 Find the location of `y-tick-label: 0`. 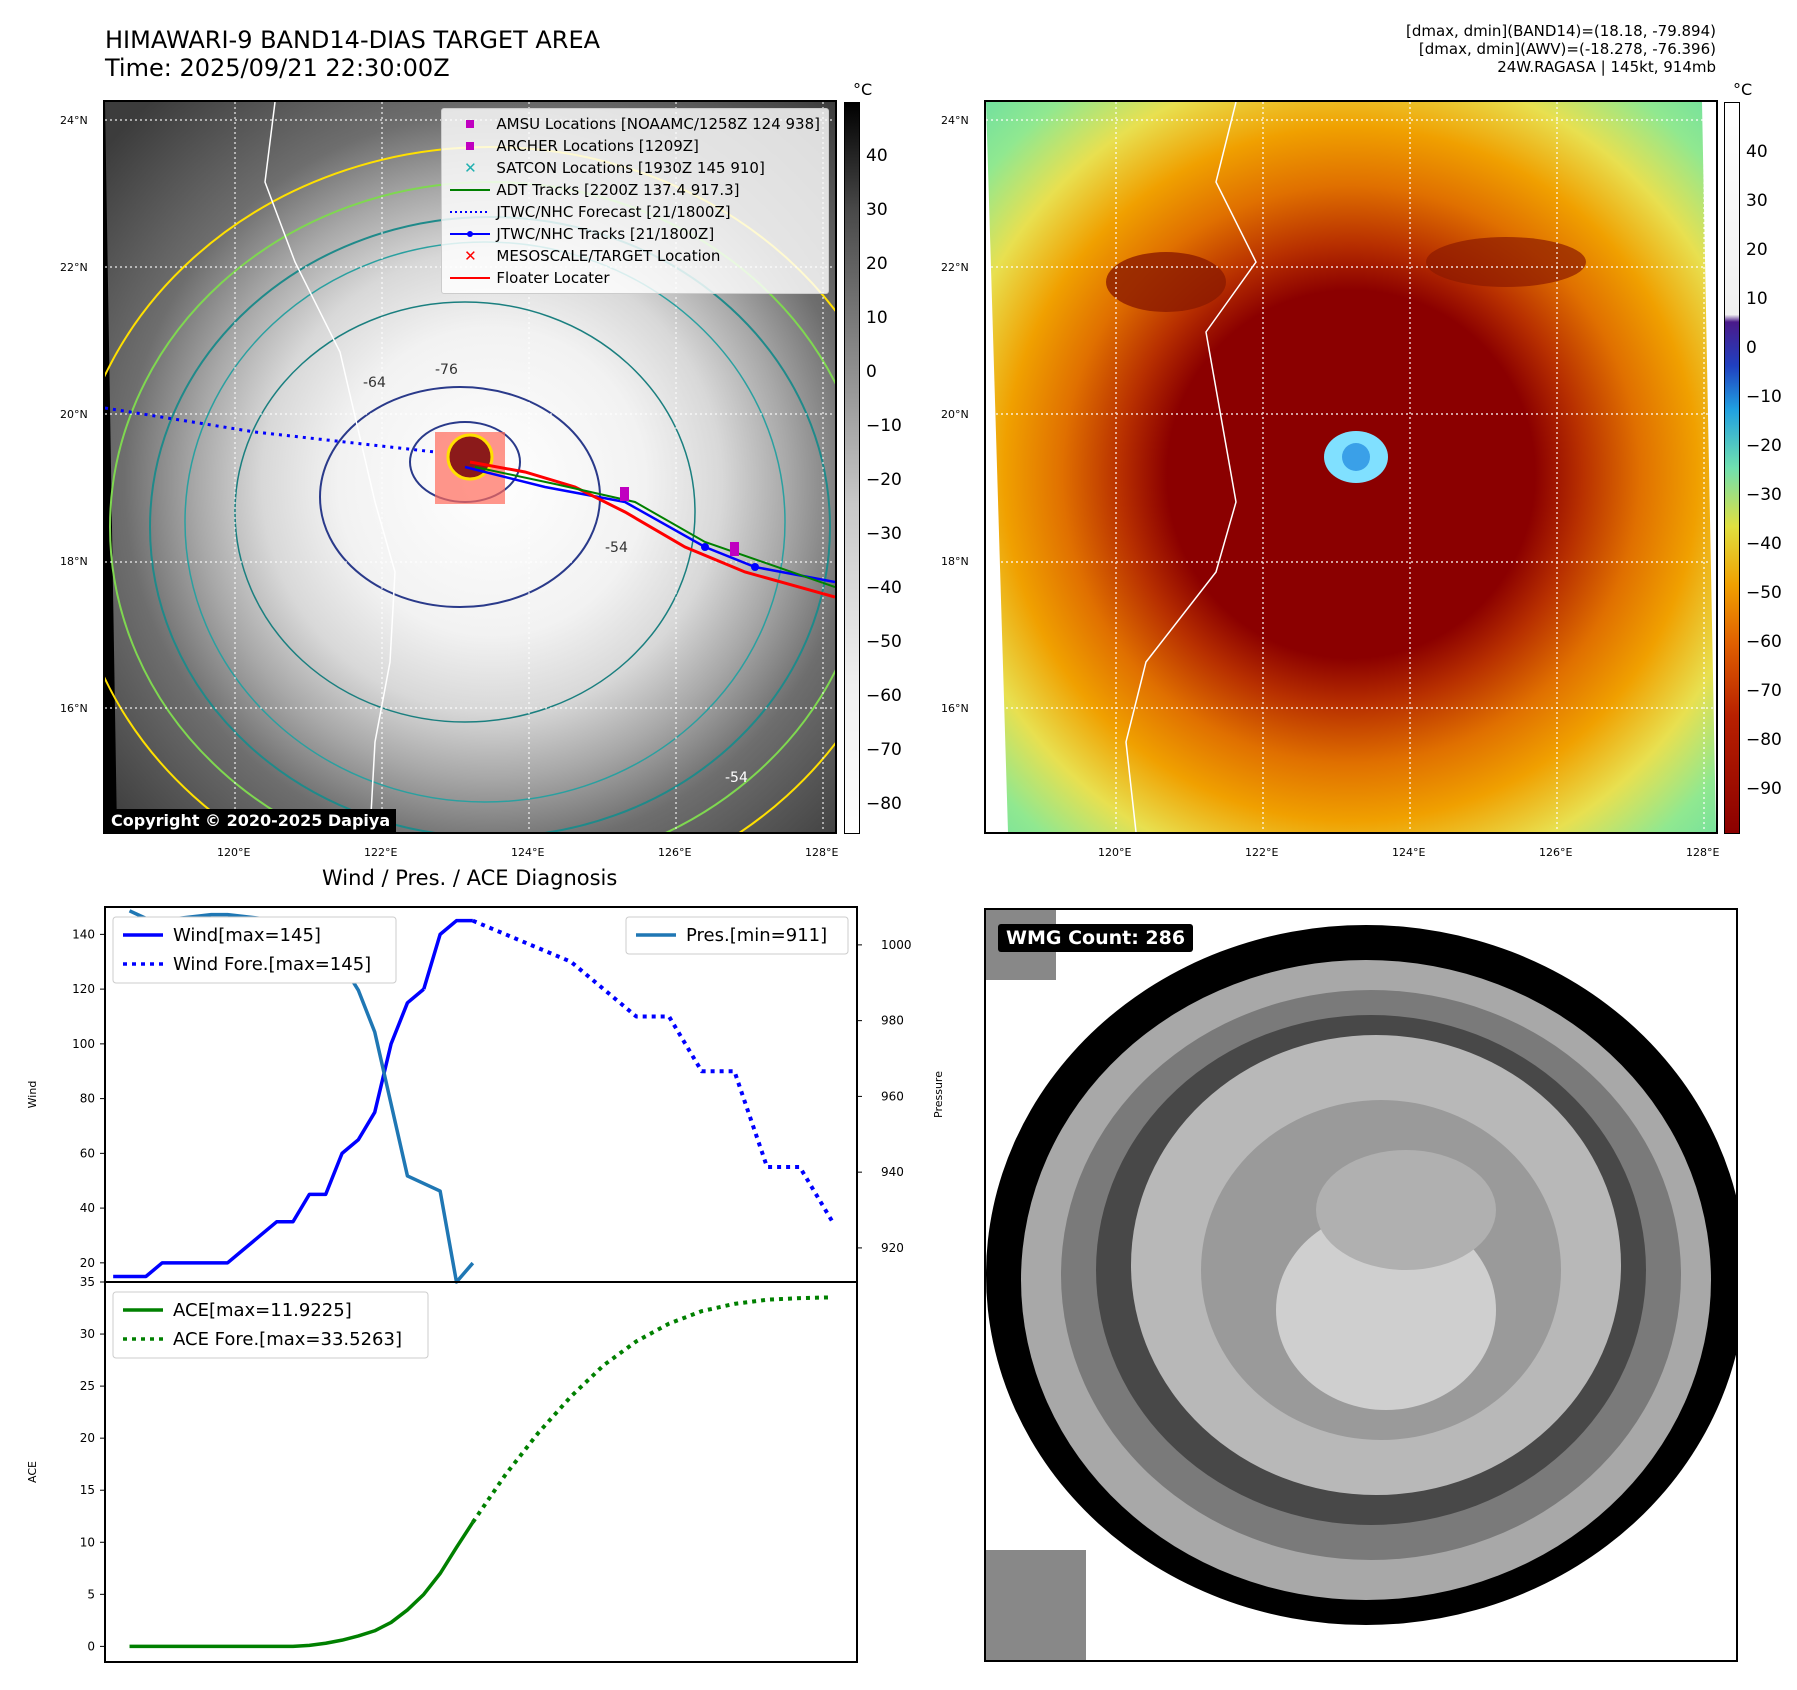

y-tick-label: 0 is located at coordinates (91, 1646).